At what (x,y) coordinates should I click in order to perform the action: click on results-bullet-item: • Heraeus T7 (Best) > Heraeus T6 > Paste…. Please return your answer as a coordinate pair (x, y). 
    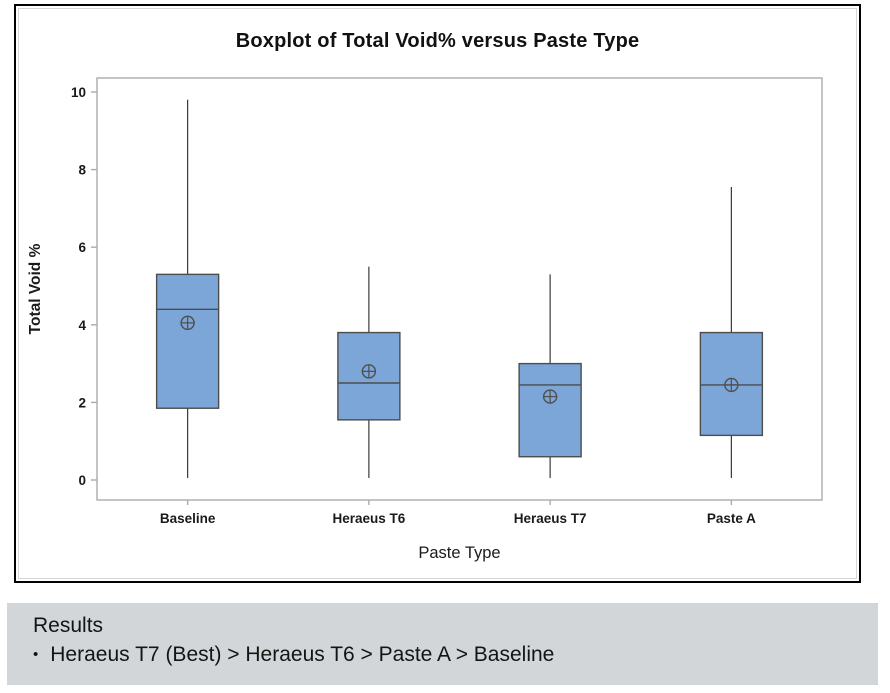
    Looking at the image, I should click on (445, 655).